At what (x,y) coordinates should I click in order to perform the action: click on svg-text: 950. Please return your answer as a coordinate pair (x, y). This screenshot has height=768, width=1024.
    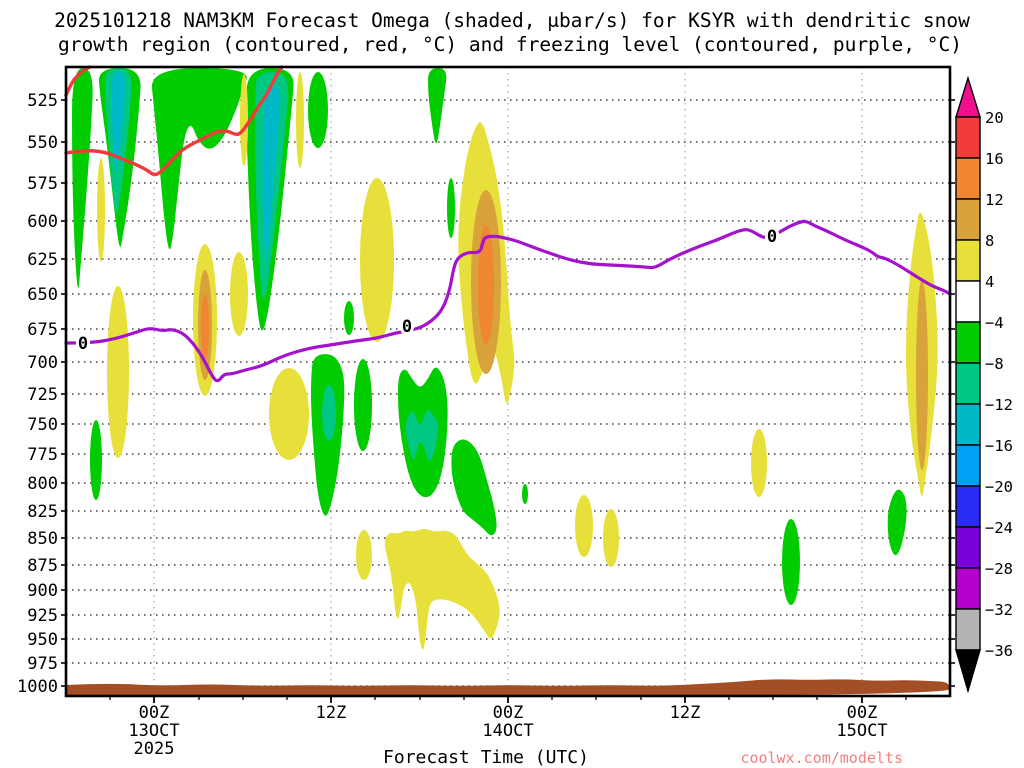
    Looking at the image, I should click on (42, 640).